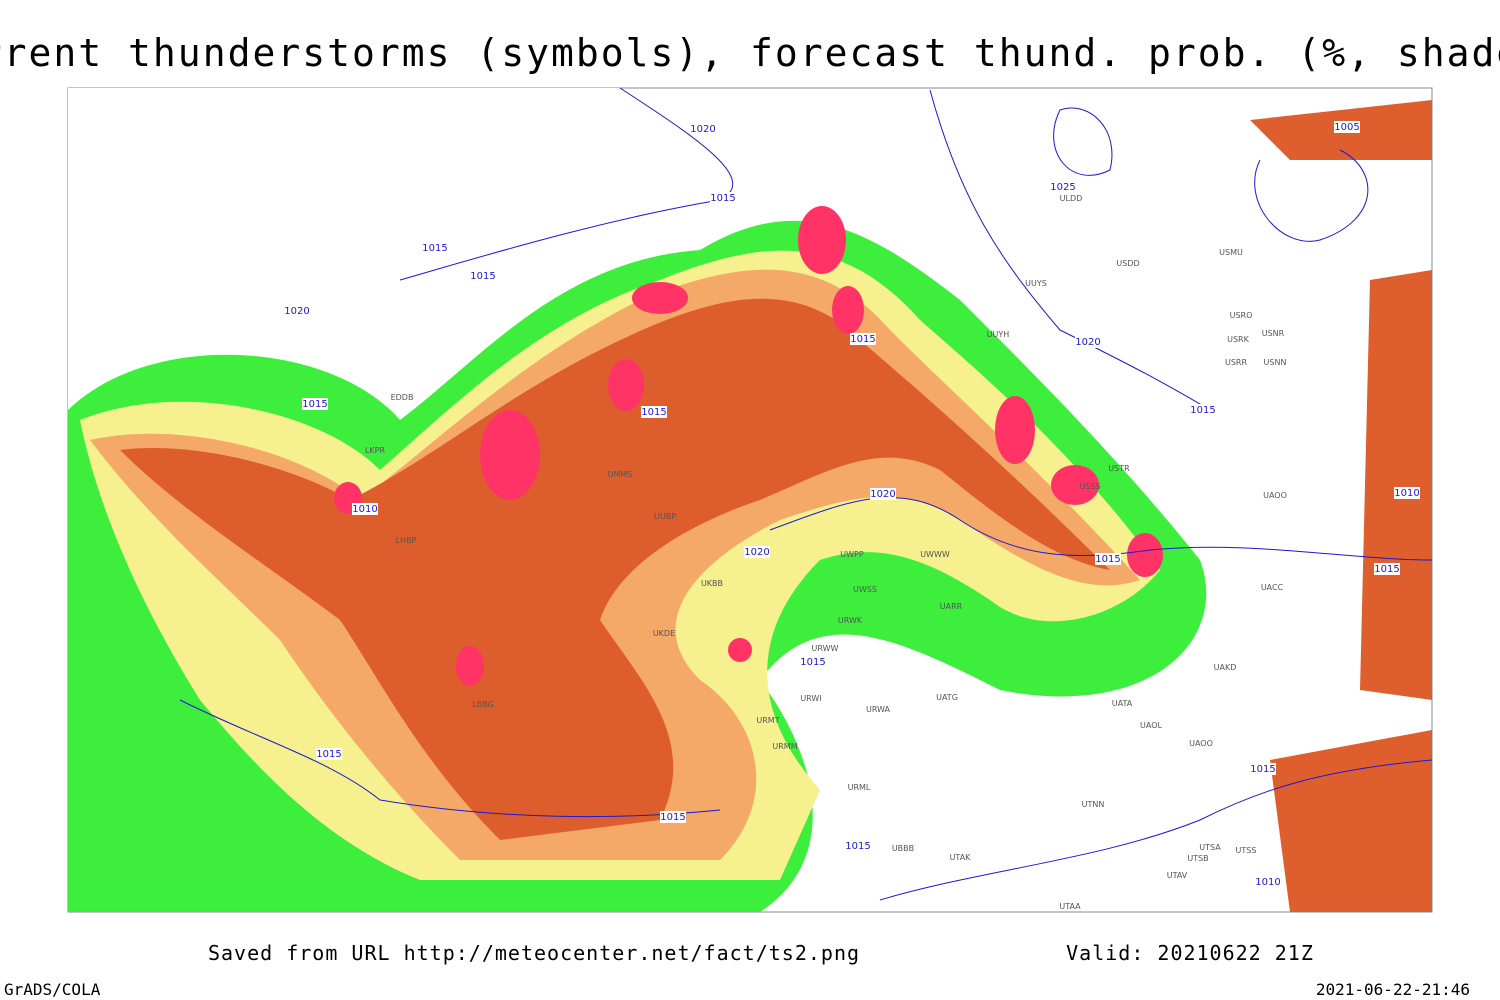 This screenshot has width=1500, height=1000. Describe the element at coordinates (1238, 339) in the screenshot. I see `station-label: USRK` at that location.